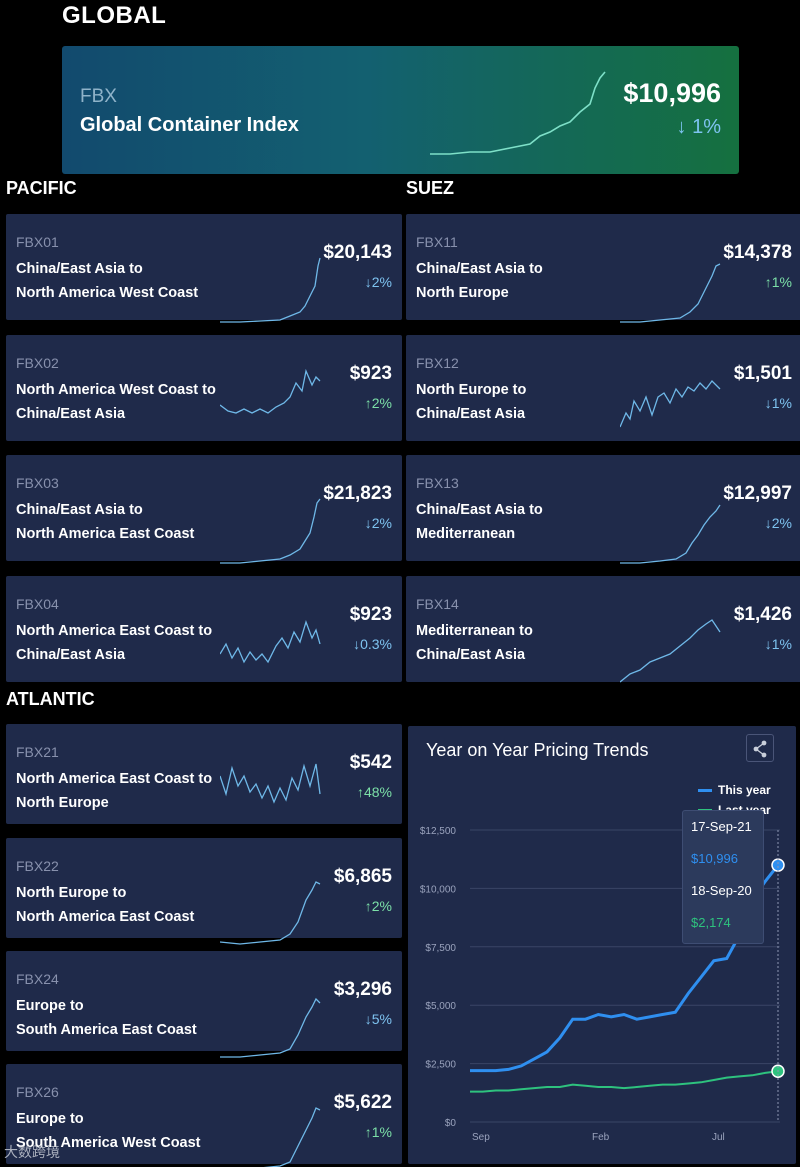 Image resolution: width=800 pixels, height=1167 pixels. Describe the element at coordinates (106, 1018) in the screenshot. I see `route-description: Europe to South America East Coast` at that location.